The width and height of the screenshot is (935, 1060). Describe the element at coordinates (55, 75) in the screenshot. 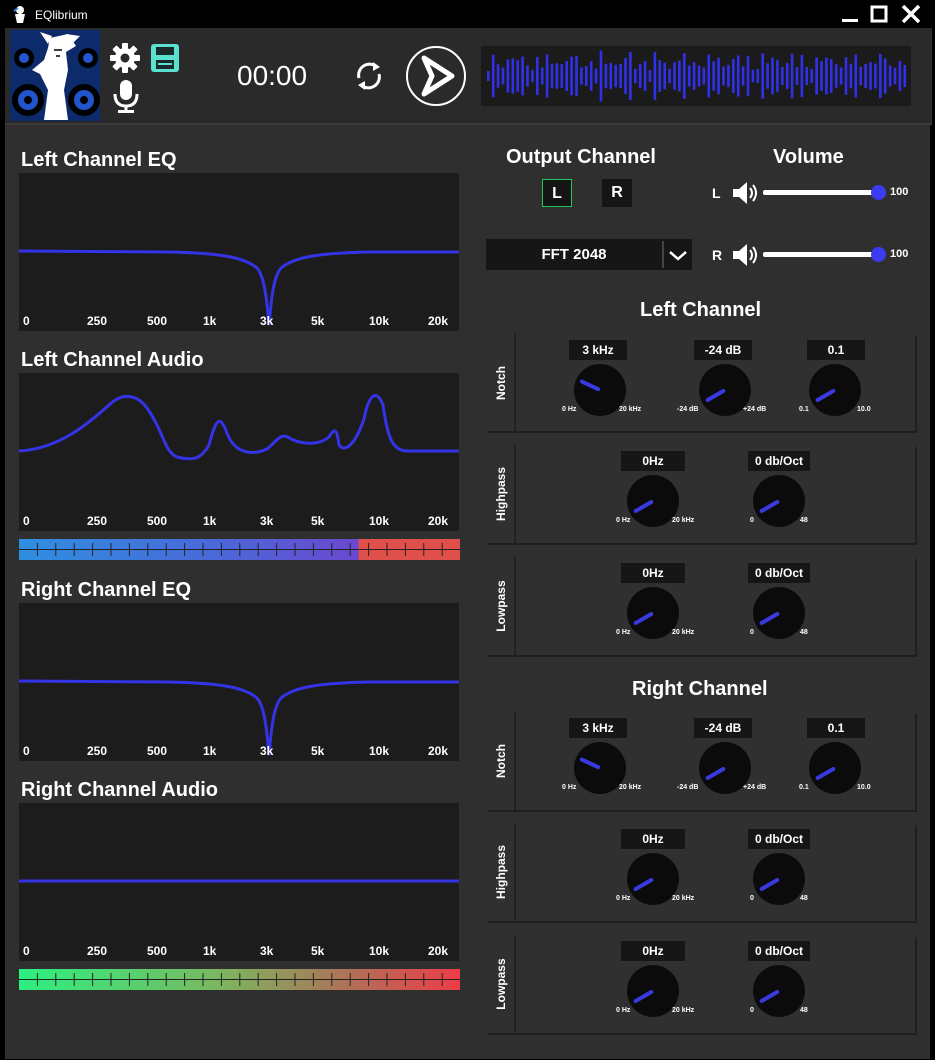

I see `app-logo` at that location.